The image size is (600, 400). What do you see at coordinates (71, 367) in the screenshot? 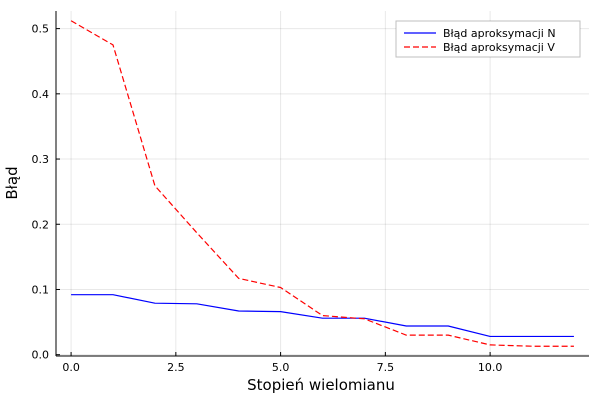
I see `x-tick-label: 0.0` at bounding box center [71, 367].